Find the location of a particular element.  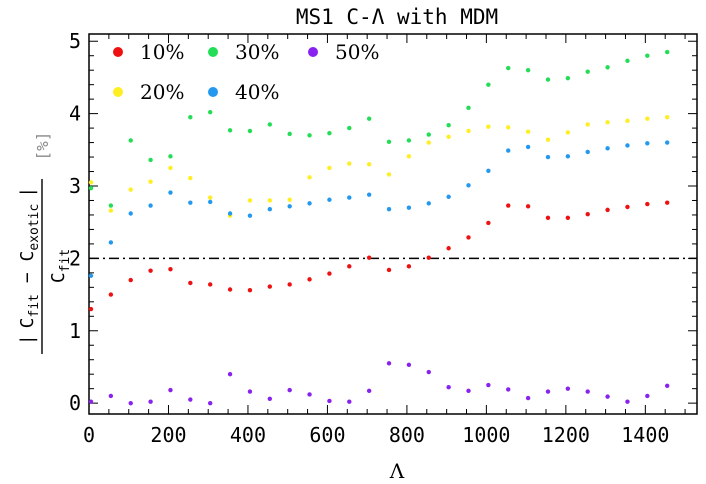

y-label-c-fit: C is located at coordinates (27, 322).